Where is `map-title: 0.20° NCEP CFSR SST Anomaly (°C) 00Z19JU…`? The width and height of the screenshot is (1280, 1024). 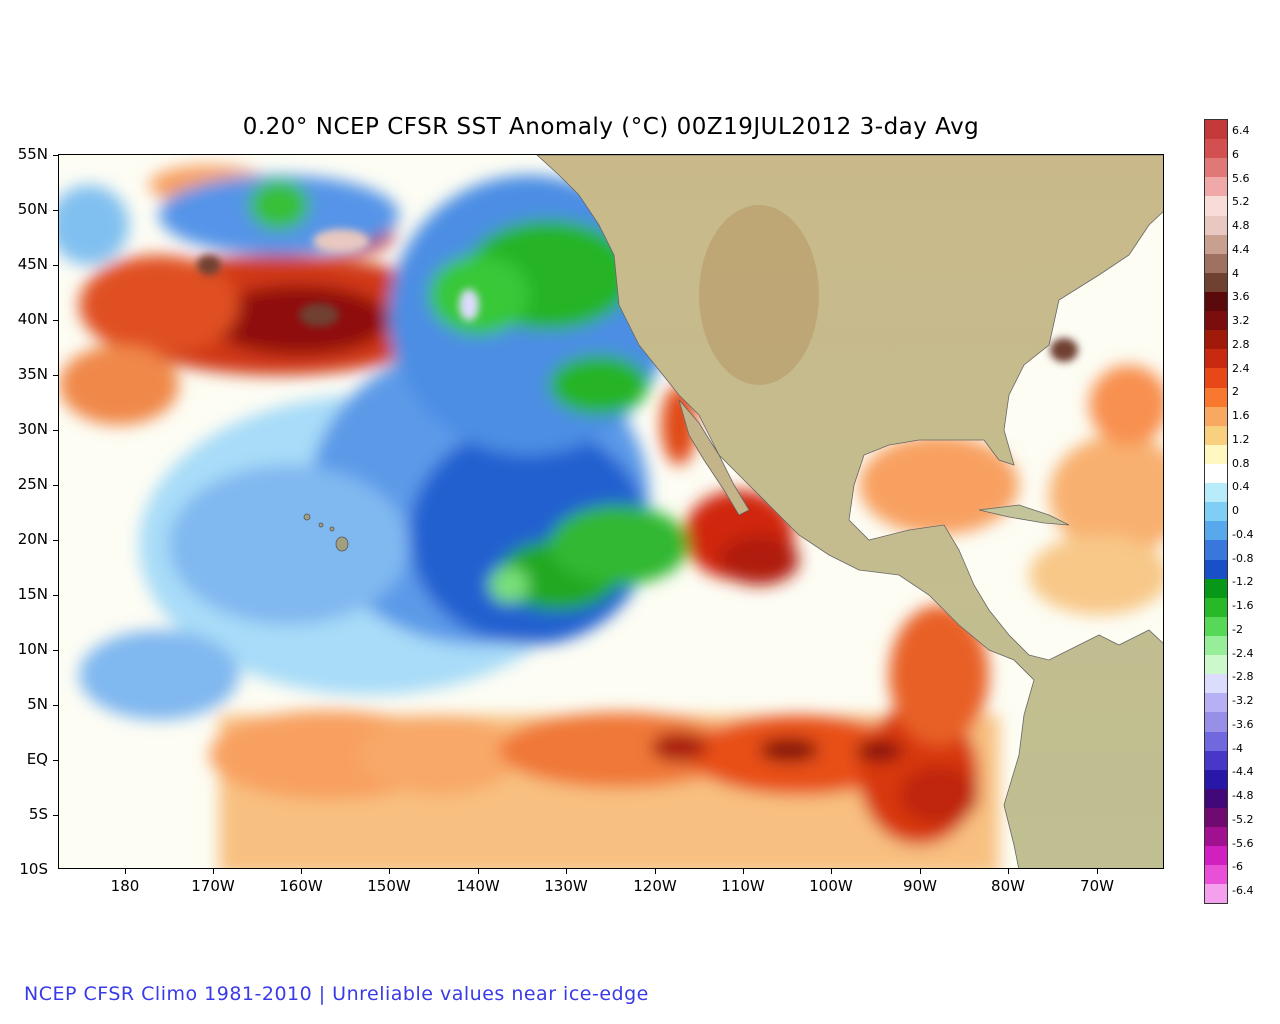
map-title: 0.20° NCEP CFSR SST Anomaly (°C) 00Z19JU… is located at coordinates (611, 127).